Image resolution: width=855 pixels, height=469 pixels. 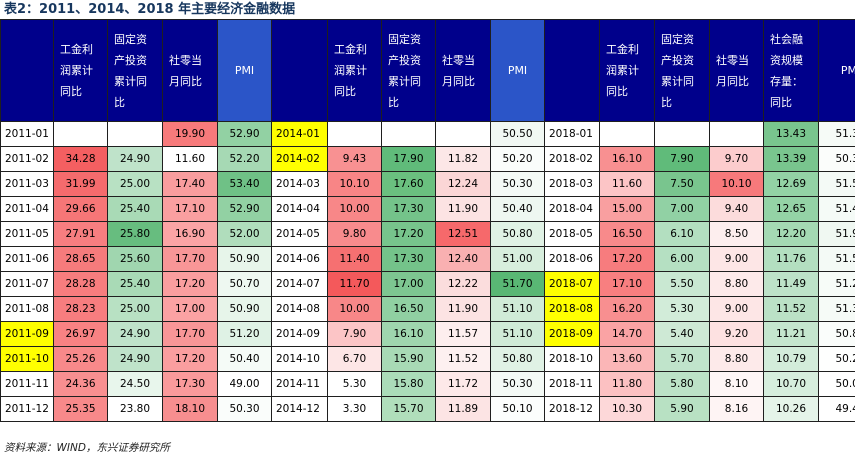 I want to click on value-cell: 52.00, so click(x=244, y=234).